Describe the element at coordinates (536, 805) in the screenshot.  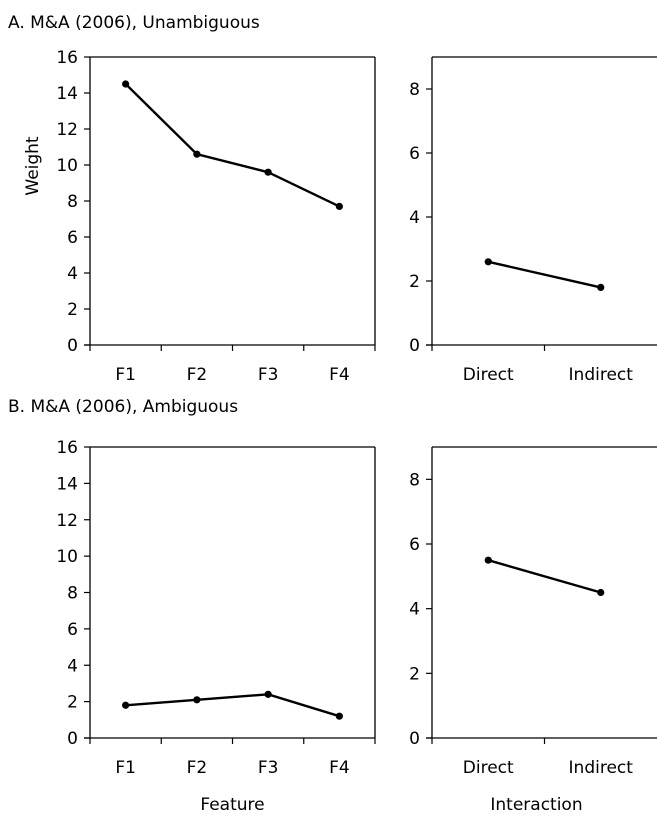
I see `x-axis-label: Interaction` at that location.